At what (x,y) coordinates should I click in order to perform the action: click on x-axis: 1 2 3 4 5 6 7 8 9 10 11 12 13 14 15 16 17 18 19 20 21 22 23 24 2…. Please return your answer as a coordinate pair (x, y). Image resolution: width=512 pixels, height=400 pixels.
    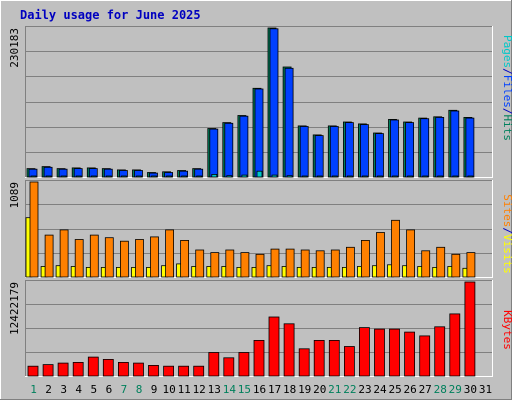
    Looking at the image, I should click on (261, 389).